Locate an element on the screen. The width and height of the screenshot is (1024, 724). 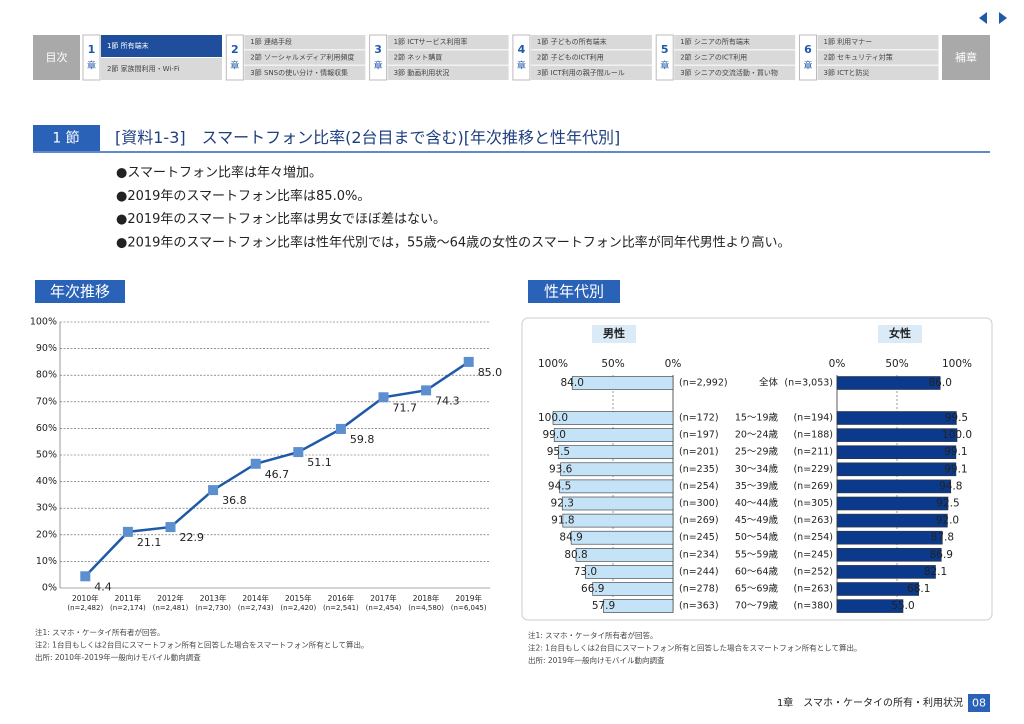
section-link: 1節 所有端末 is located at coordinates (128, 45).